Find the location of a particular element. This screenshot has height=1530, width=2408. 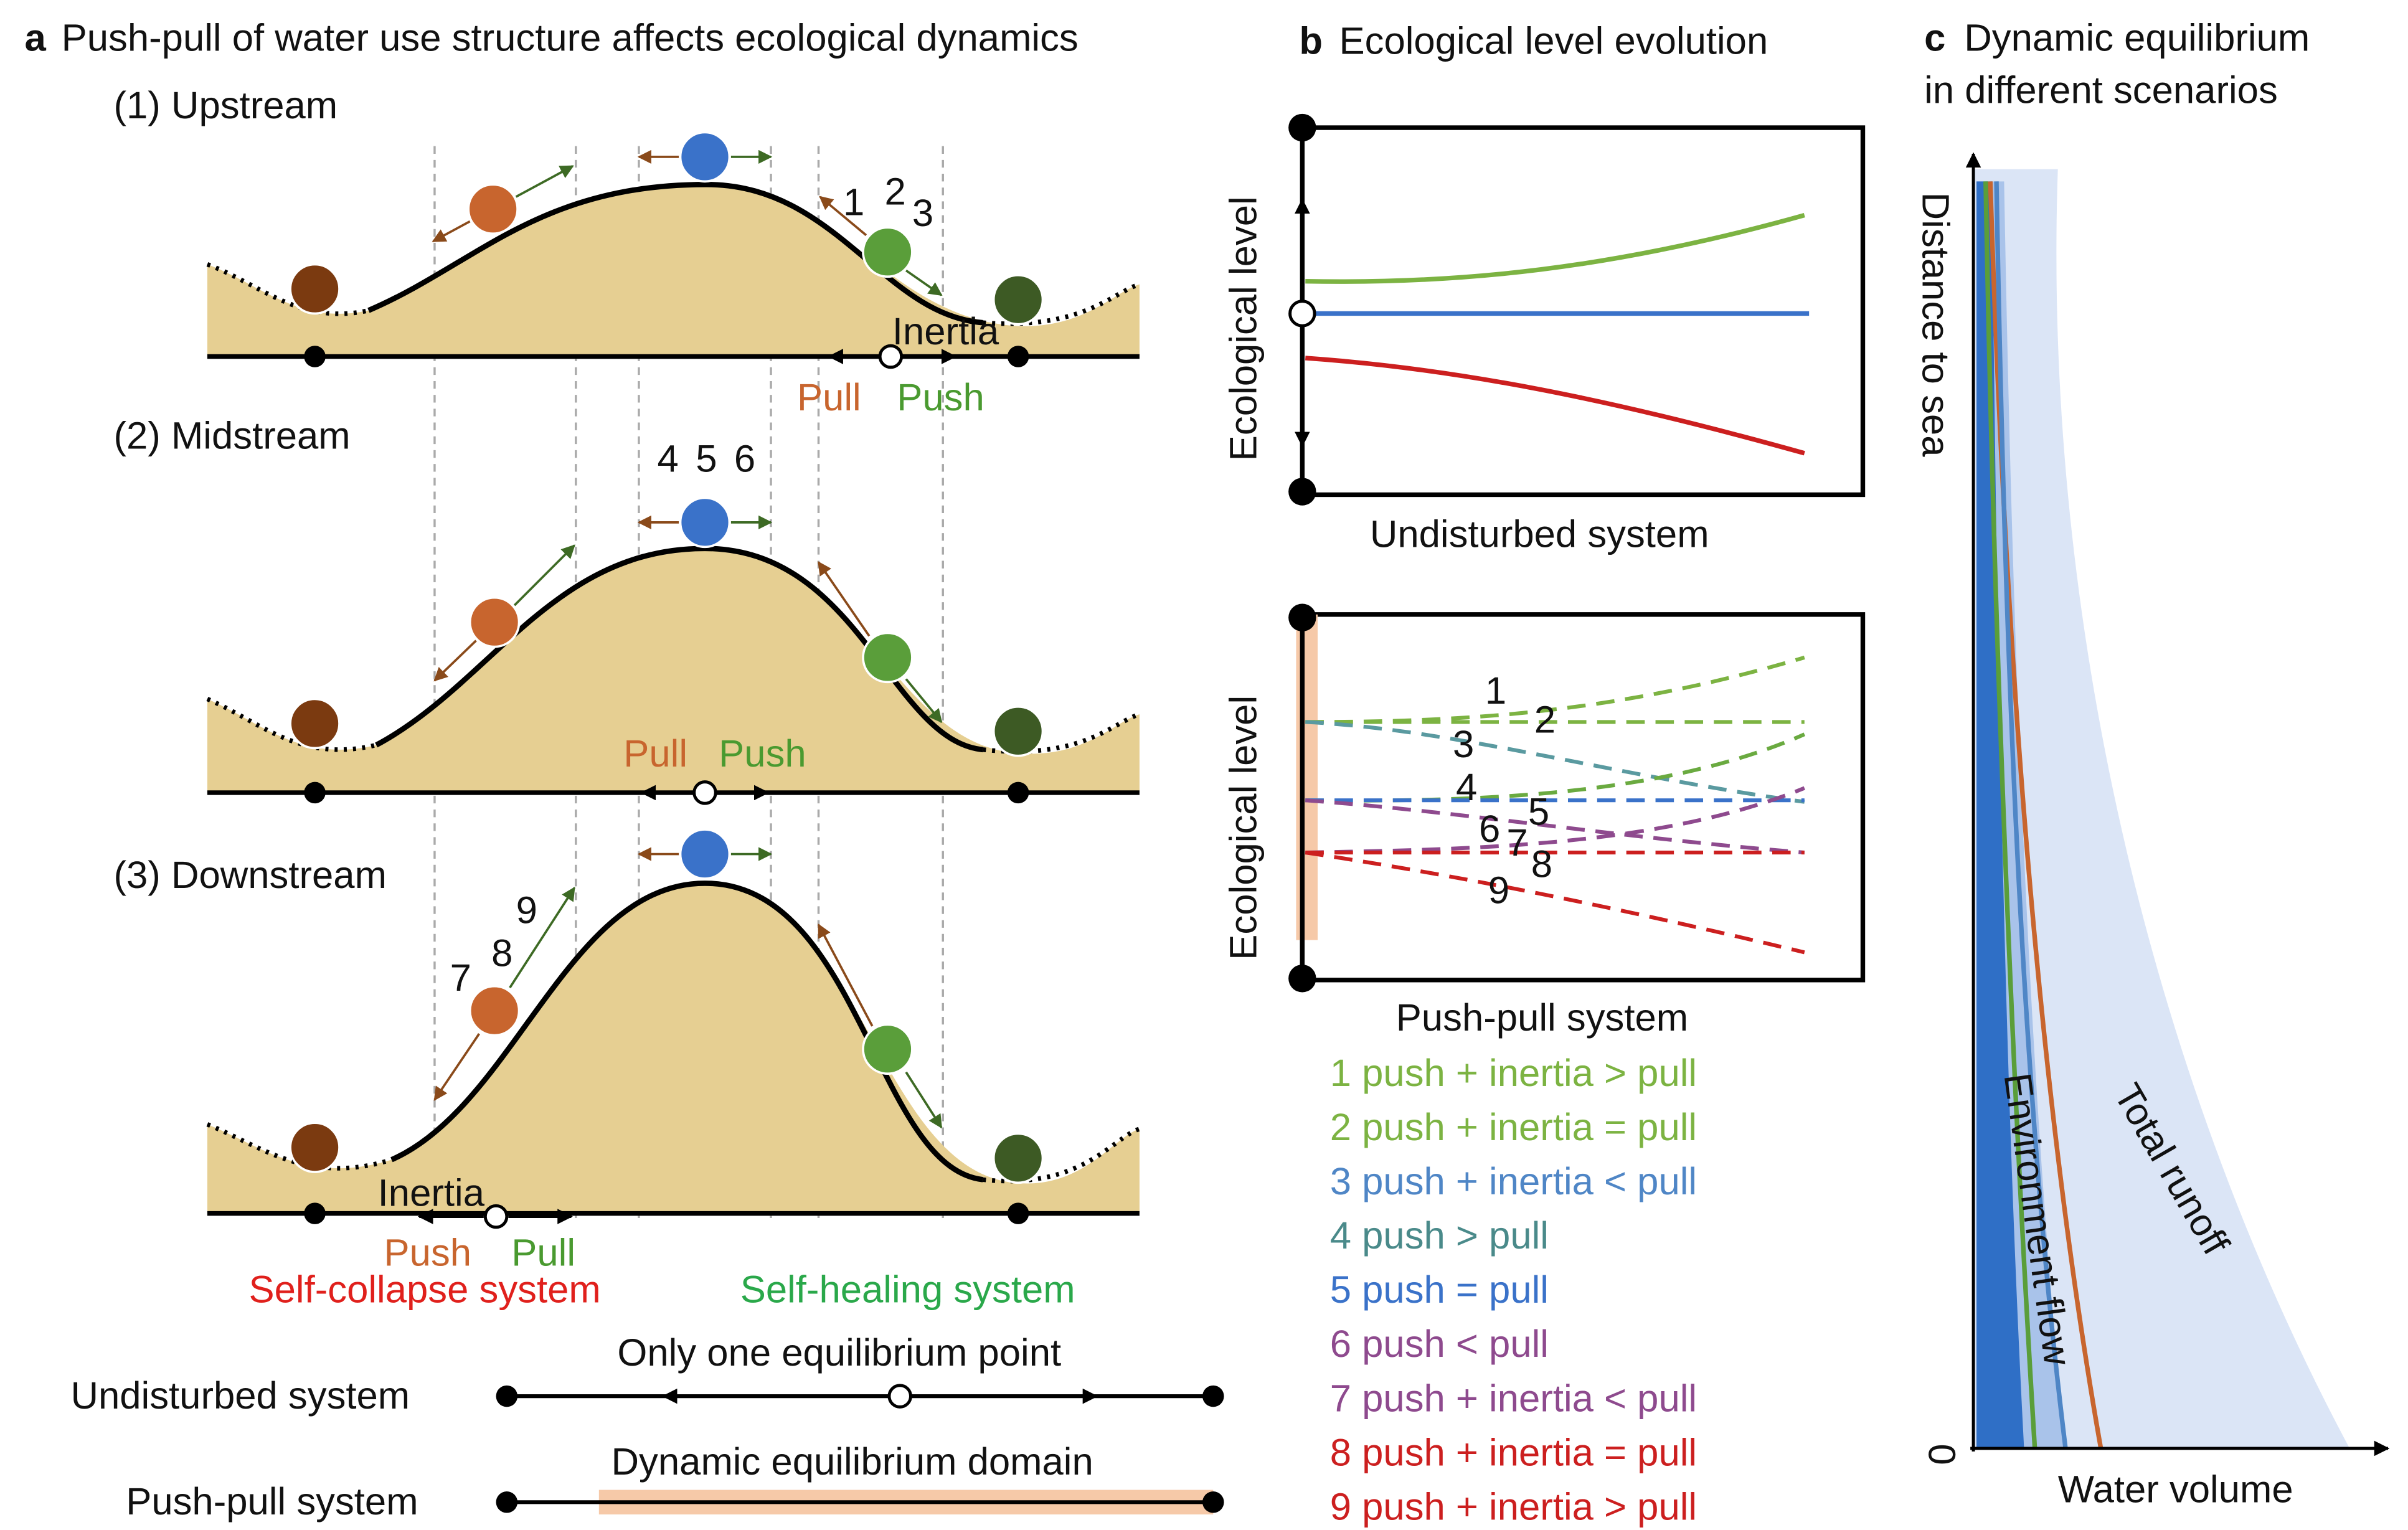

legend-entry: 9 push + inertia > pull is located at coordinates (1513, 1506).